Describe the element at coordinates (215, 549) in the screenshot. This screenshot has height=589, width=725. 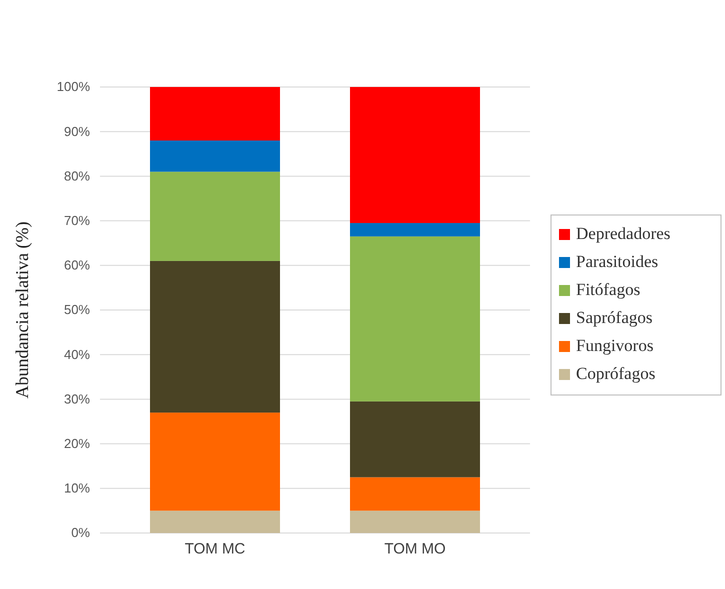
I see `x-tick-label: TOM MC` at that location.